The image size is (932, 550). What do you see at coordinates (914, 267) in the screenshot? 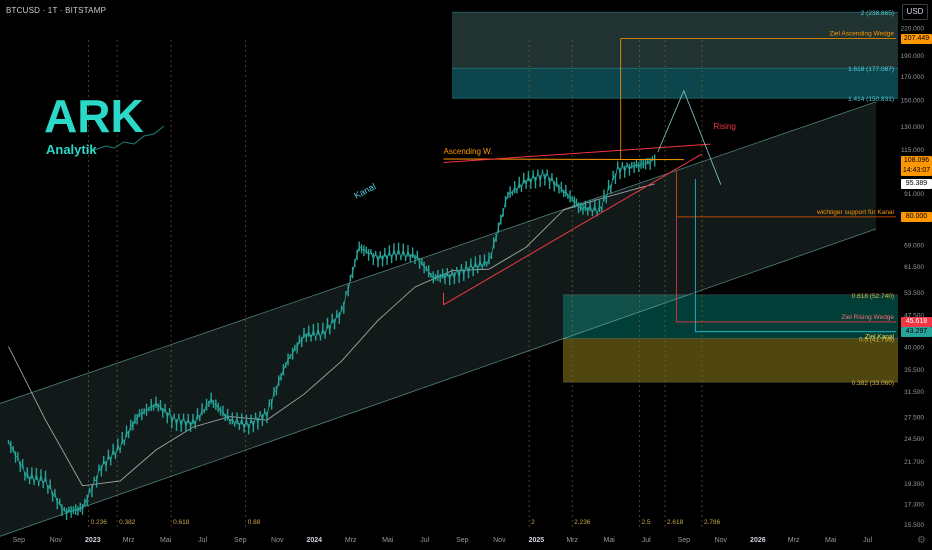
I see `y-tick-label-11: 61.500` at bounding box center [914, 267].